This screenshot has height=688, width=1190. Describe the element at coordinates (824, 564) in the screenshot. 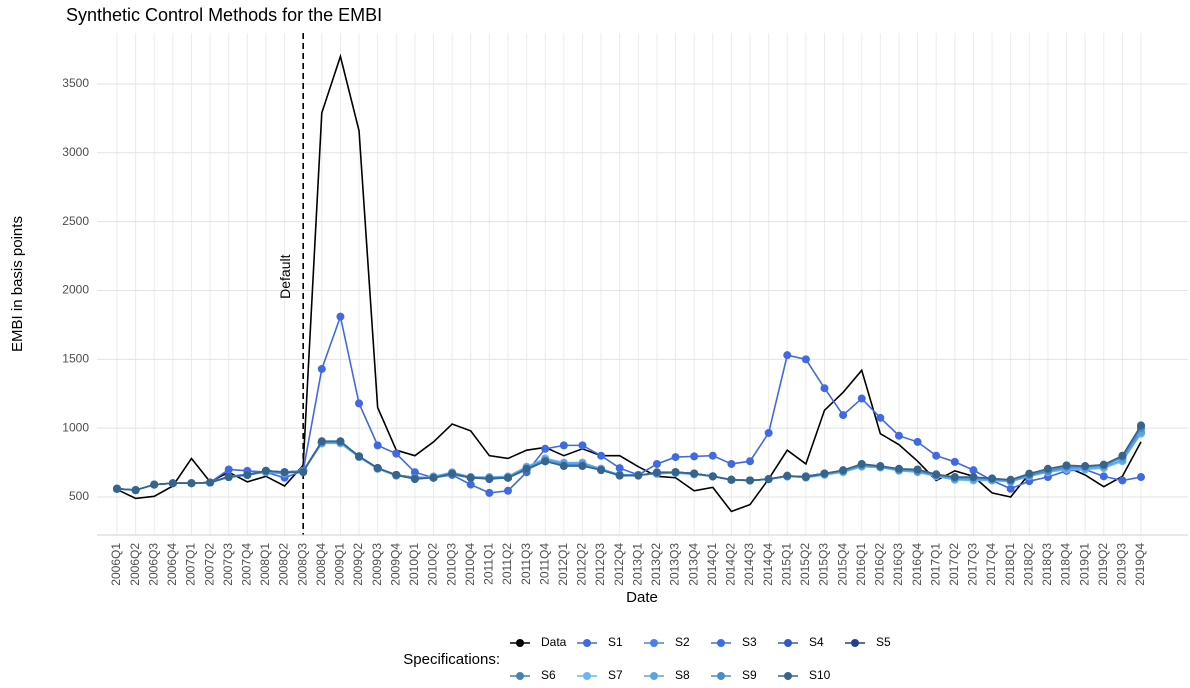

I see `x-tick-label: 2015Q3` at that location.